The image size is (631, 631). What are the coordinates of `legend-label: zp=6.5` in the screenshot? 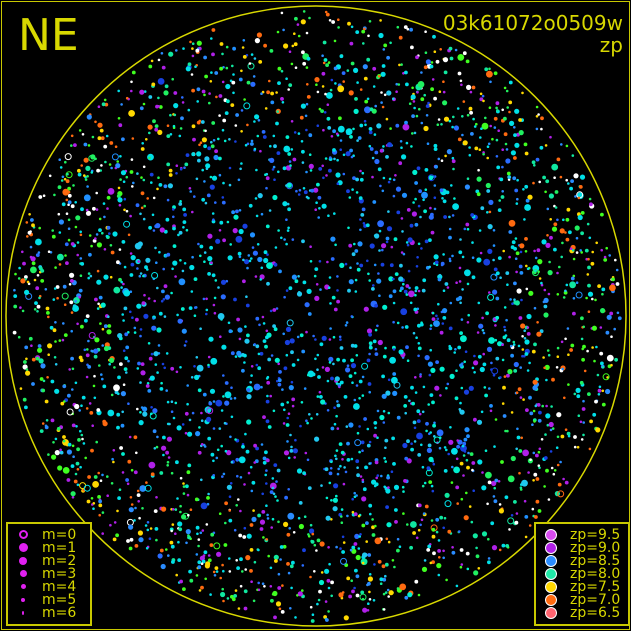 It's located at (595, 612).